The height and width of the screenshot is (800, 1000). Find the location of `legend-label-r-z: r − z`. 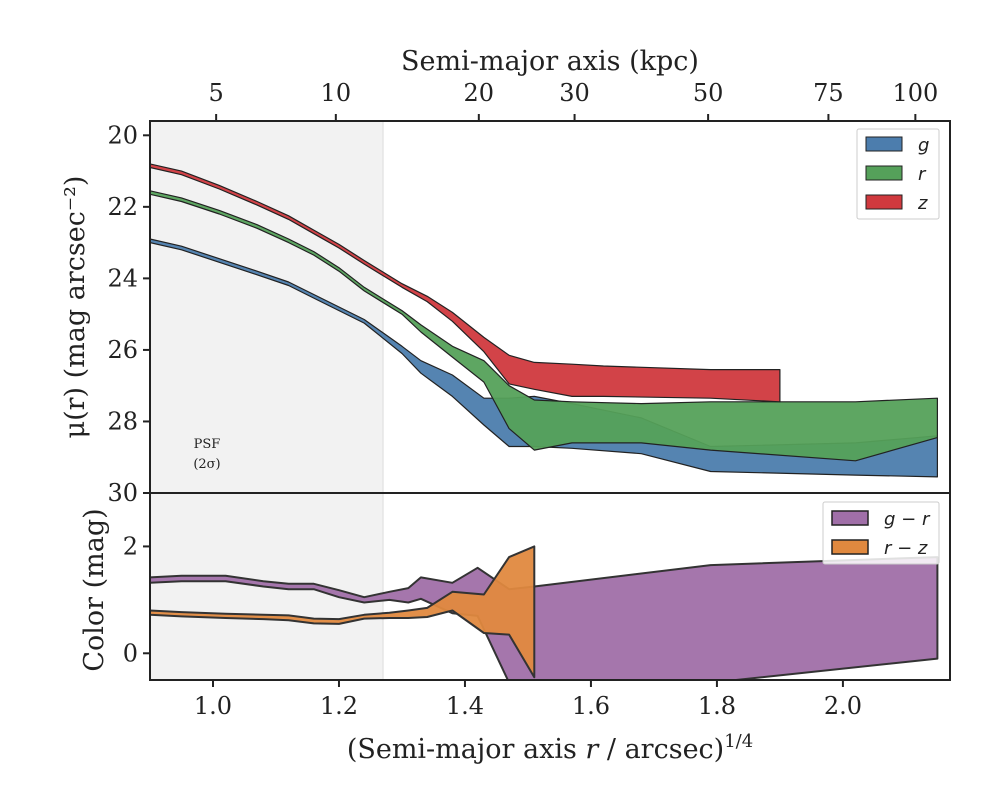

legend-label-r-z: r − z is located at coordinates (906, 548).